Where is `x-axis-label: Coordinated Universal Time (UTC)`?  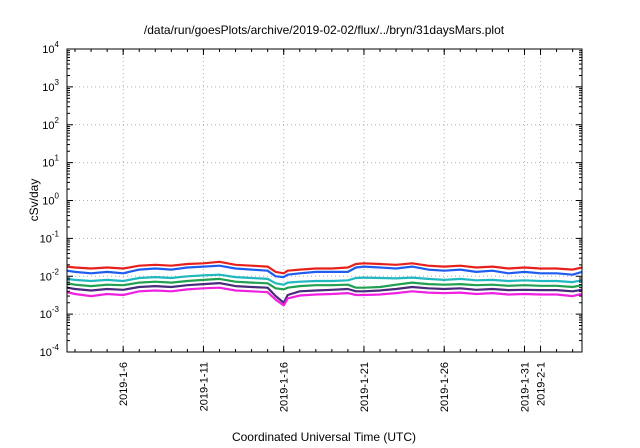
x-axis-label: Coordinated Universal Time (UTC) is located at coordinates (324, 437).